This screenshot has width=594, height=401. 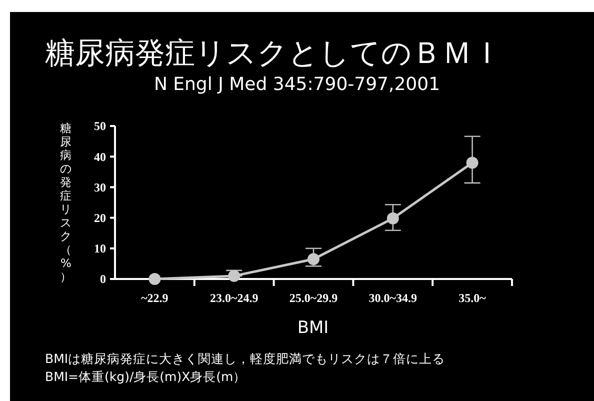 I want to click on y-tick-label: 10, so click(x=100, y=249).